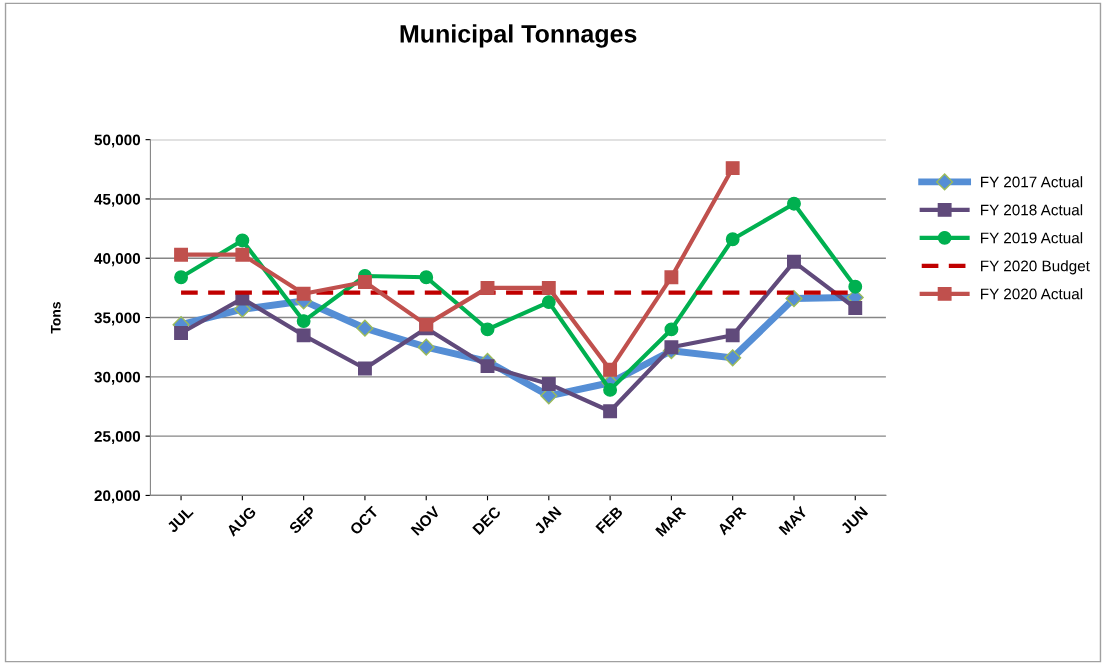 This screenshot has height=665, width=1106. What do you see at coordinates (1032, 238) in the screenshot?
I see `legend-label: FY 2019 Actual` at bounding box center [1032, 238].